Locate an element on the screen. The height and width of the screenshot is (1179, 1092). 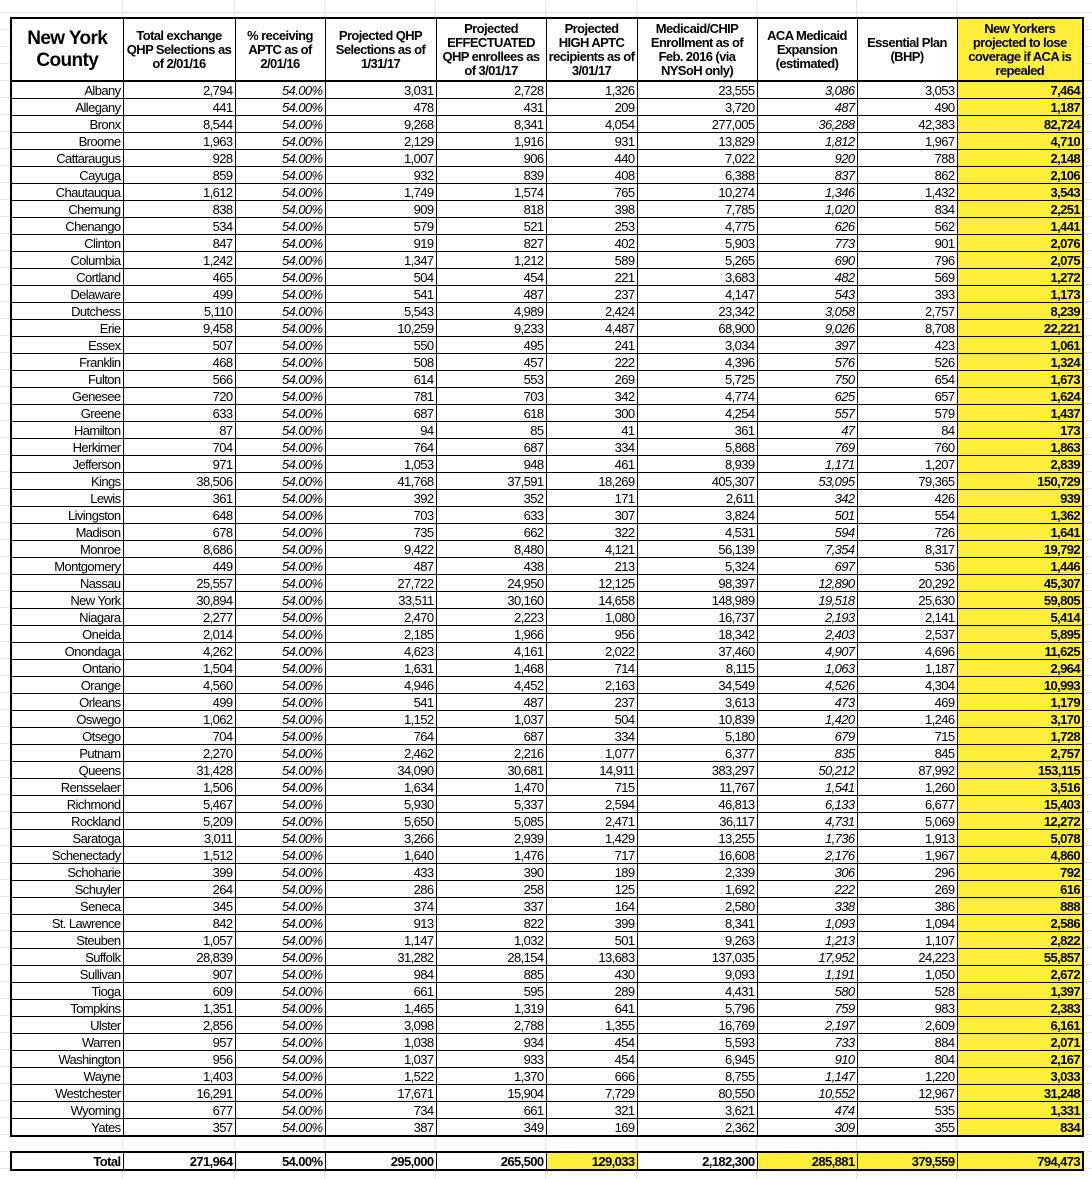
county-name-cell: Yates is located at coordinates (67, 1127).